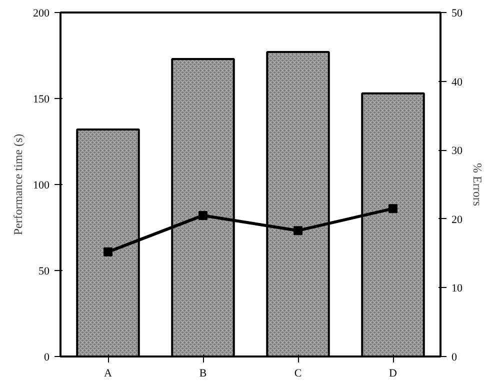 This screenshot has width=500, height=386. Describe the element at coordinates (457, 82) in the screenshot. I see `y2-tick-label: 40` at that location.